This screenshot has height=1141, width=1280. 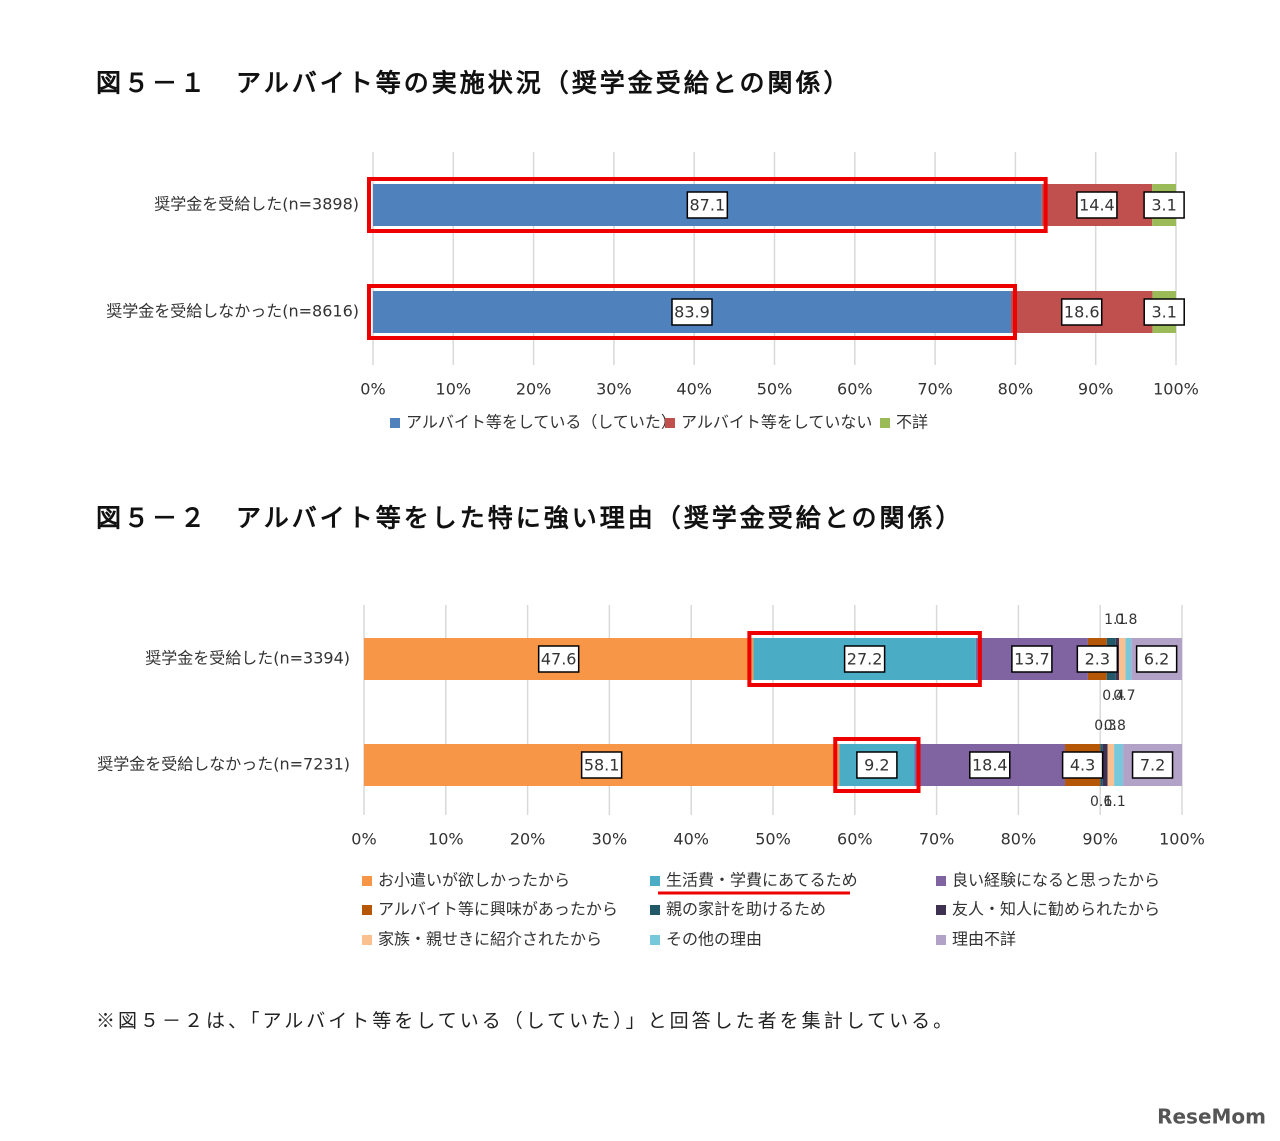 What do you see at coordinates (714, 939) in the screenshot?
I see `legend-label: その他の理由` at bounding box center [714, 939].